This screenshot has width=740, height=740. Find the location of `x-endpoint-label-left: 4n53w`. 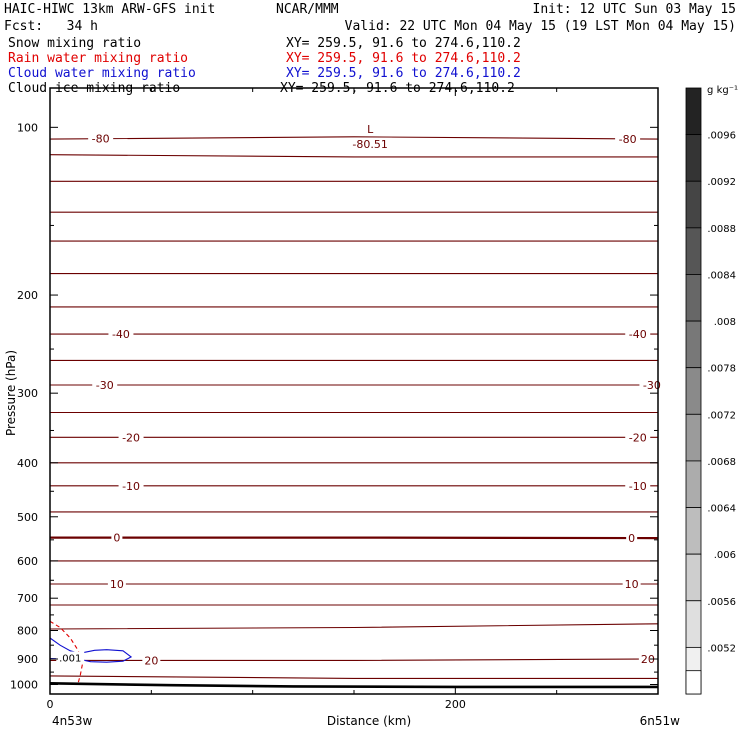

x-endpoint-label-left: 4n53w is located at coordinates (72, 721).